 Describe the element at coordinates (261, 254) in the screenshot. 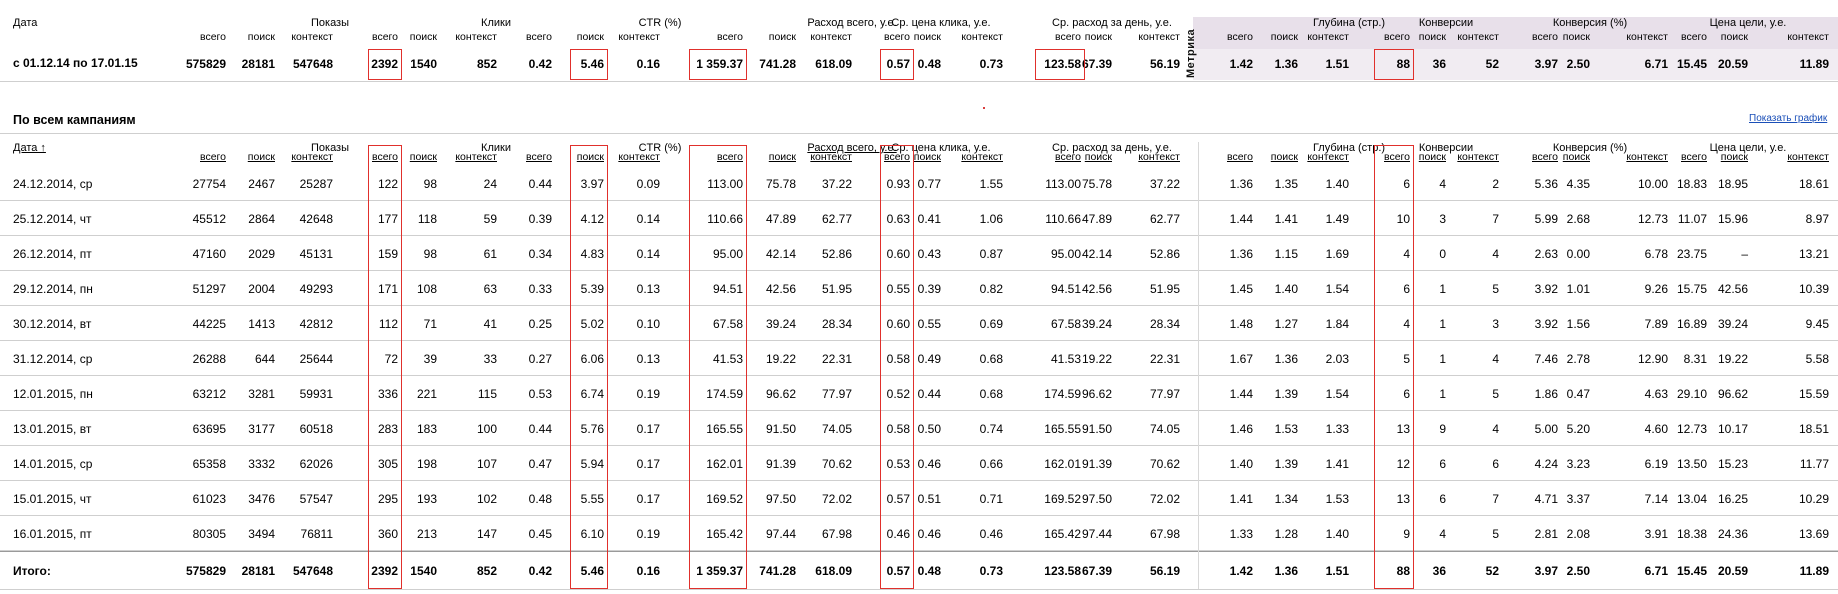

I see `table-cell: 2029` at that location.